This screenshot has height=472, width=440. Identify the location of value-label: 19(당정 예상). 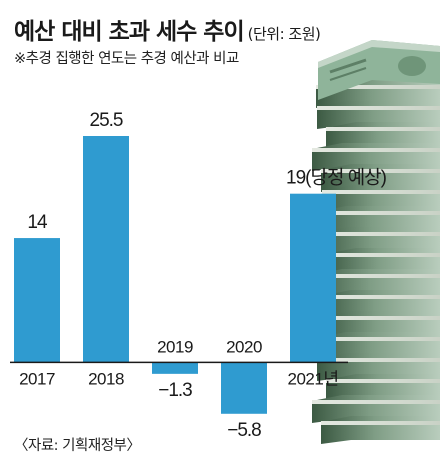
(336, 178).